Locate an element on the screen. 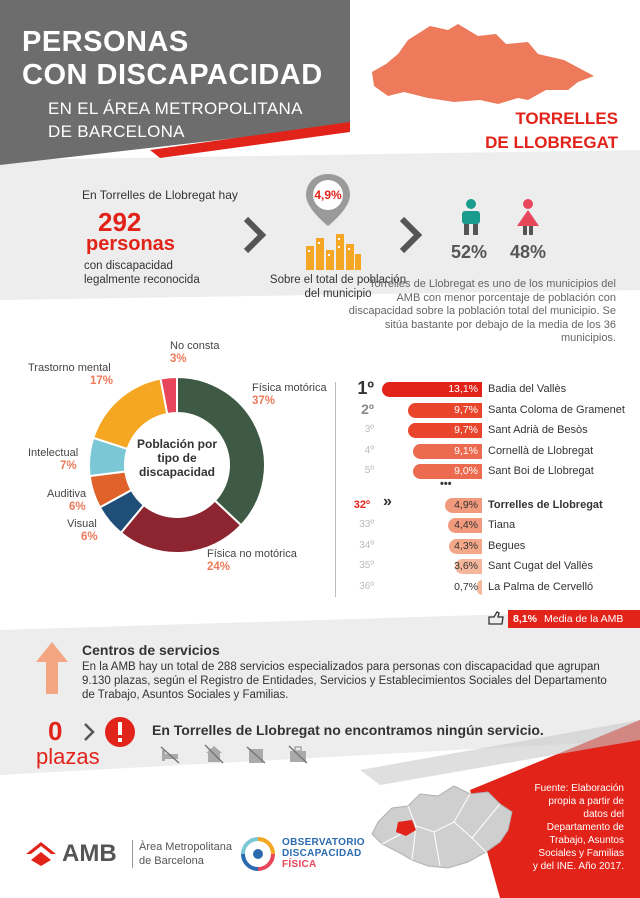  ranking-name: Cornellà de Llobregat is located at coordinates (541, 450).